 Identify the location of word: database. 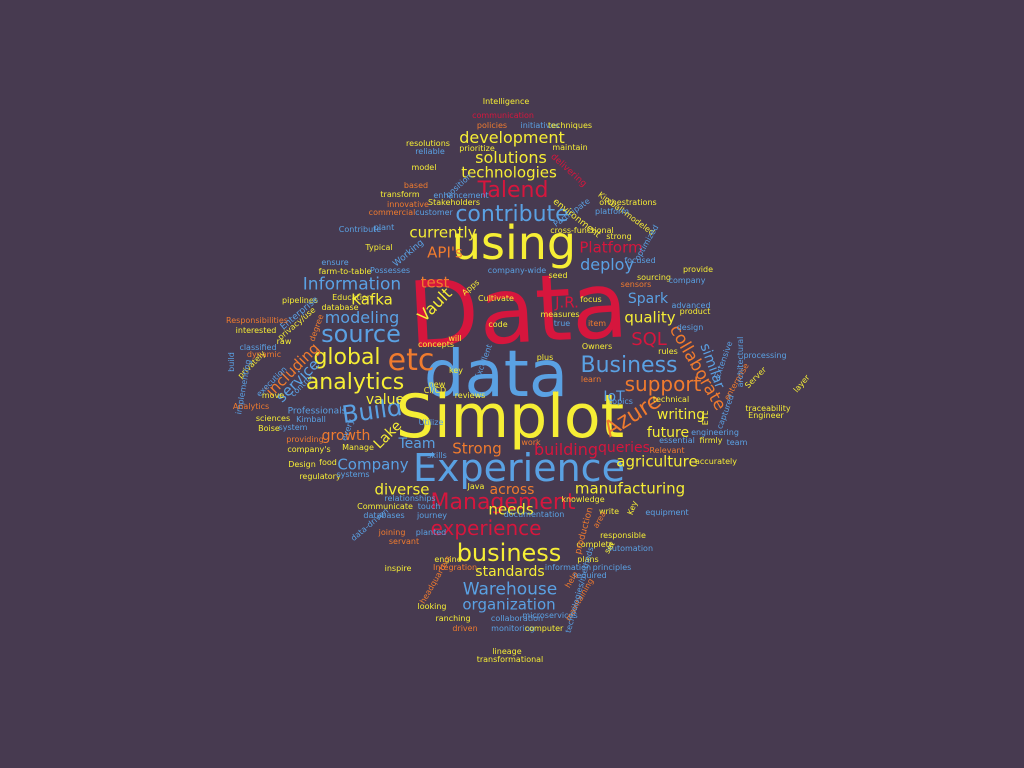
(340, 307).